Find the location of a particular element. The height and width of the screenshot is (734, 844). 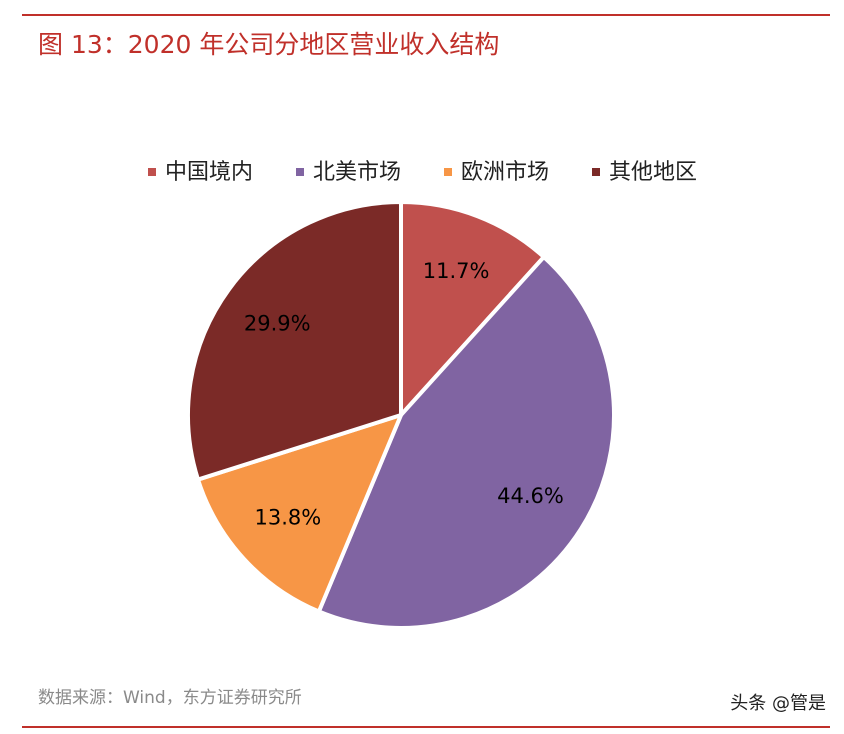

legend-label: 北美市场 is located at coordinates (357, 172).